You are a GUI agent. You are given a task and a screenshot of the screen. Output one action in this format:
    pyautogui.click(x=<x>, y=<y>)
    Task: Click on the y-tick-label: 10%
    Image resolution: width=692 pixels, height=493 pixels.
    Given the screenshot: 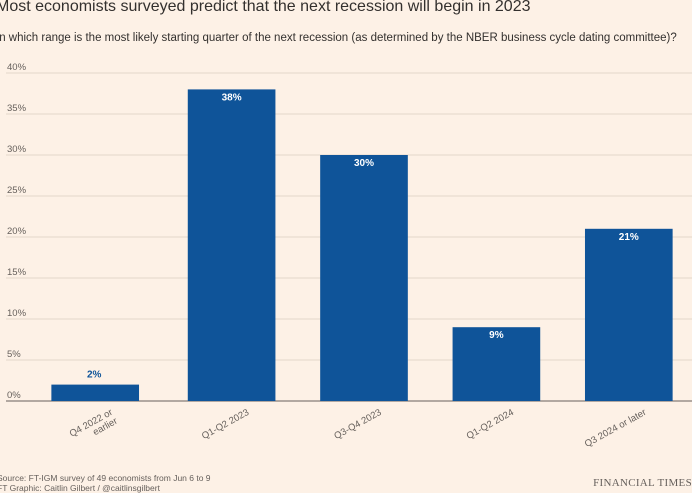 What is the action you would take?
    pyautogui.click(x=17, y=313)
    